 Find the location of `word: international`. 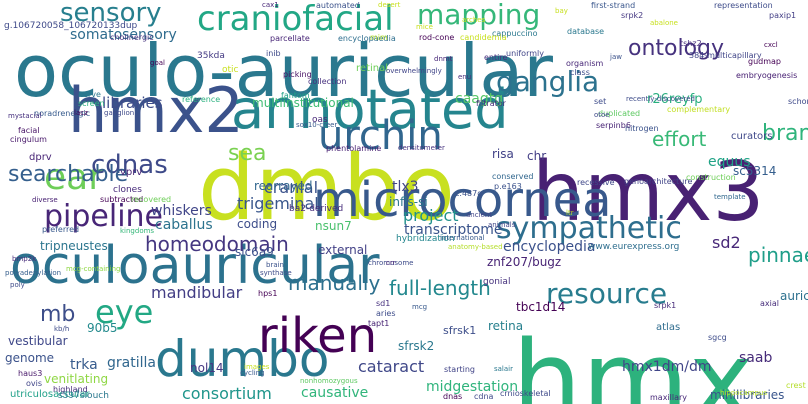

word: international is located at coordinates (462, 238).